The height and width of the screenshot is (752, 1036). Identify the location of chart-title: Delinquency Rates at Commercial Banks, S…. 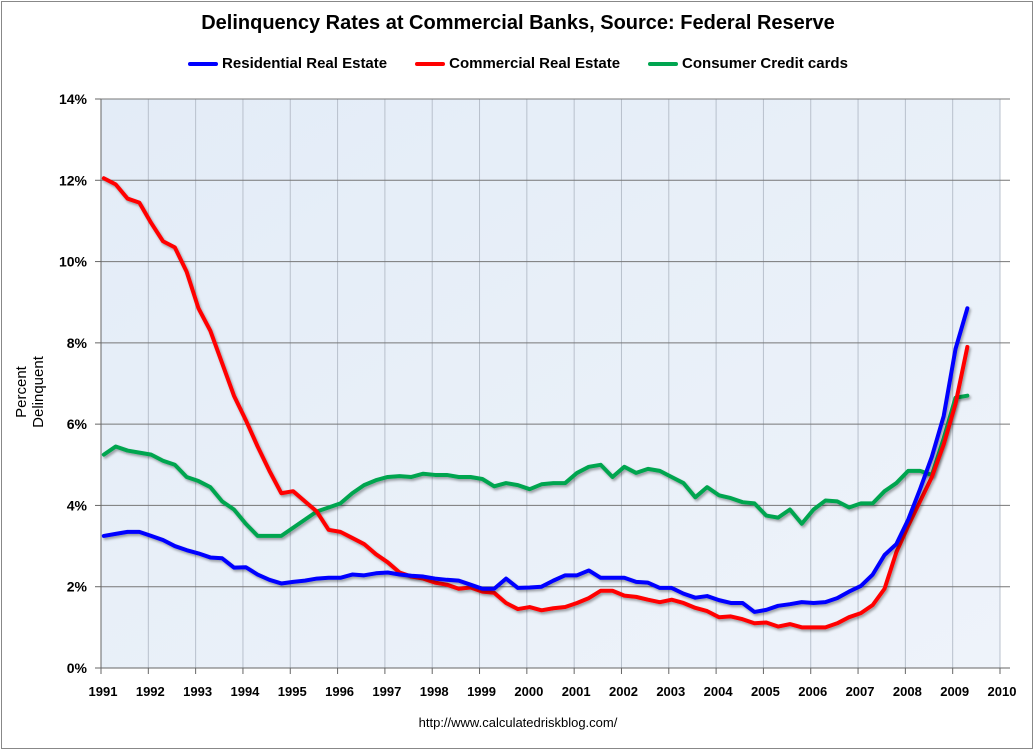
(518, 23).